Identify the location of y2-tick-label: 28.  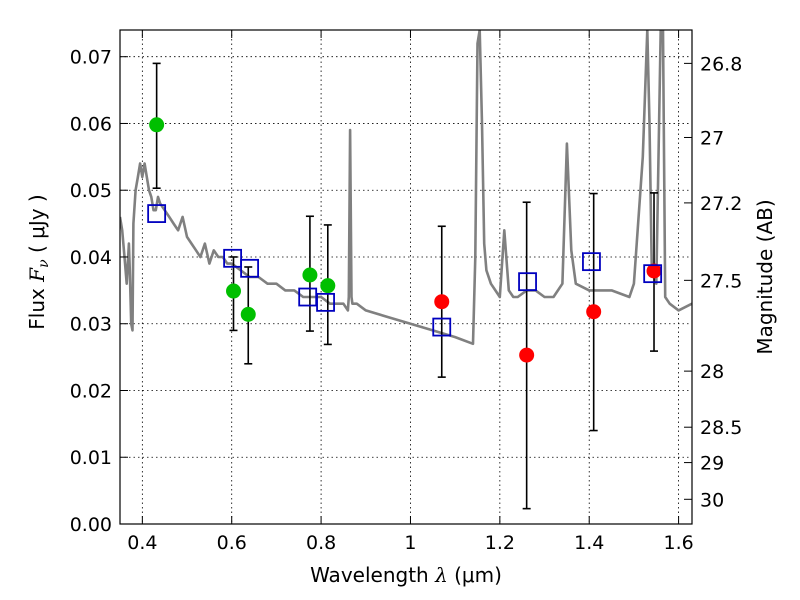
(712, 372).